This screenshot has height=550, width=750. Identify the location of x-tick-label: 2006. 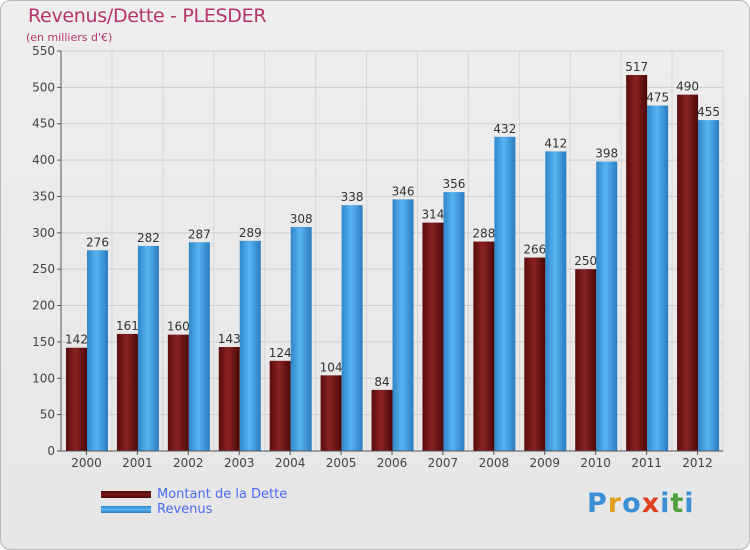
(392, 463).